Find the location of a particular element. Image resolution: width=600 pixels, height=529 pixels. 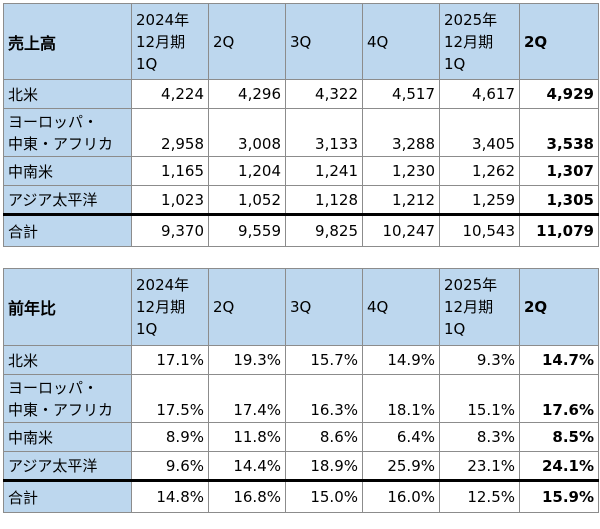

table-row: 中南米 1,165 1,204 1,241 1,230 1,262 1,307 is located at coordinates (301, 171).